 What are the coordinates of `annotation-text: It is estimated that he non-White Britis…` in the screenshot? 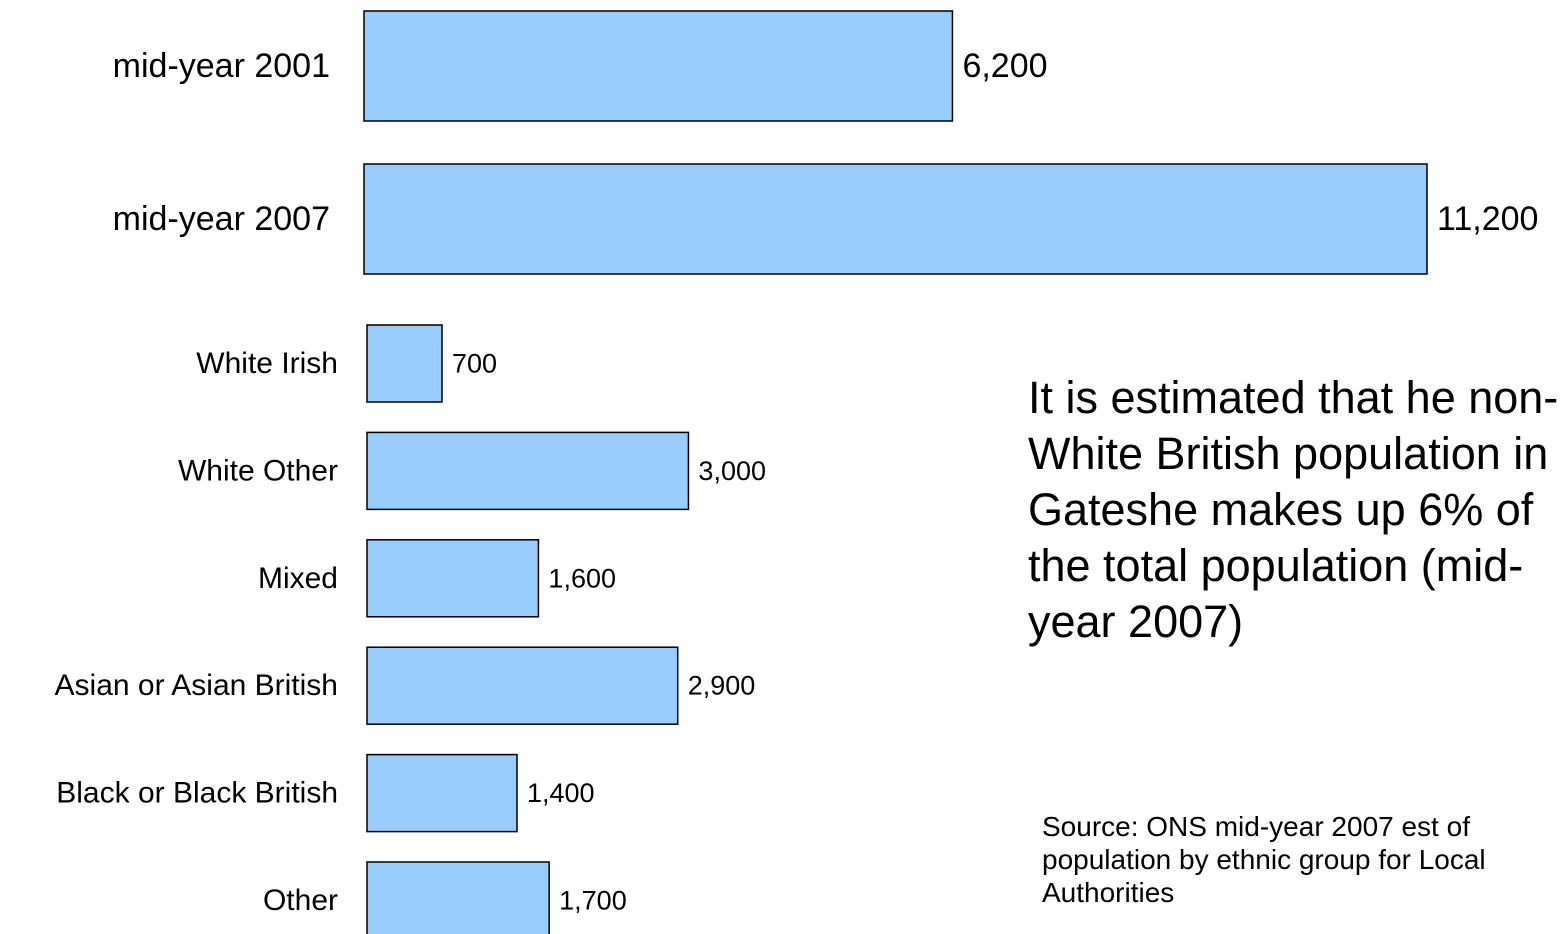 It's located at (1293, 509).